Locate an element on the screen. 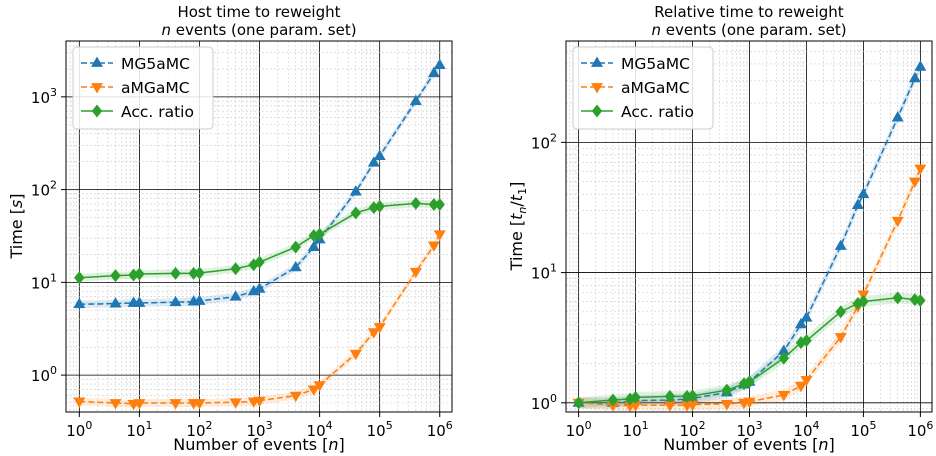  x-tick-label: 10² is located at coordinates (199, 429).